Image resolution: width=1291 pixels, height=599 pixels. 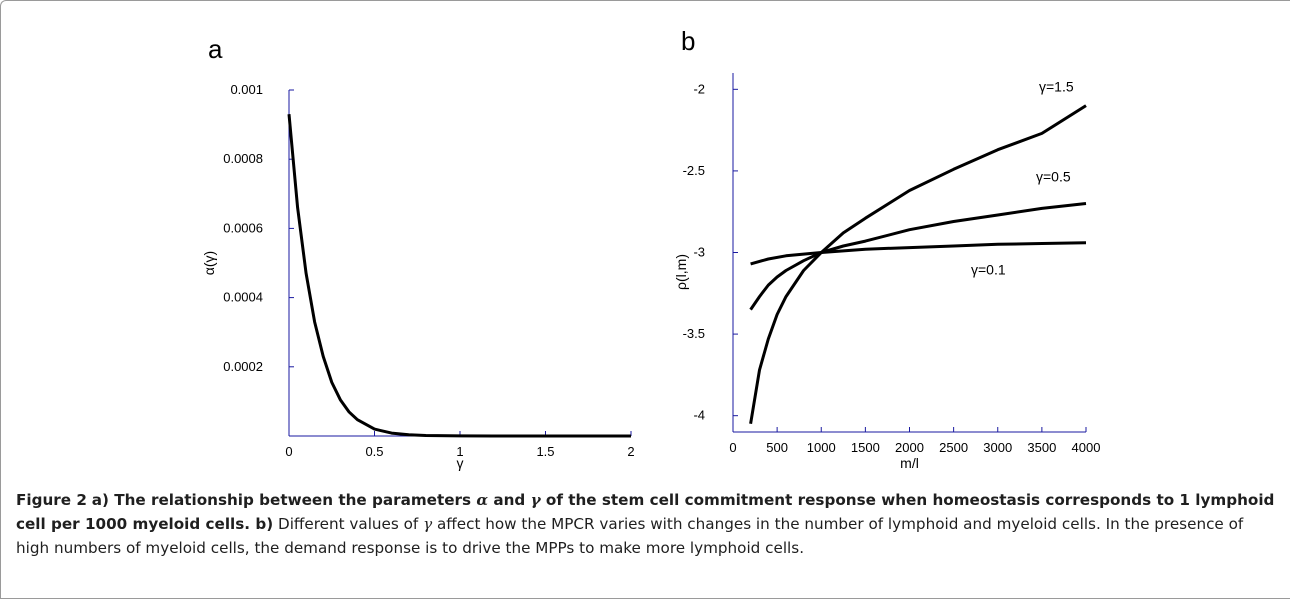 What do you see at coordinates (699, 252) in the screenshot?
I see `panel-b-y-tick-label: -3` at bounding box center [699, 252].